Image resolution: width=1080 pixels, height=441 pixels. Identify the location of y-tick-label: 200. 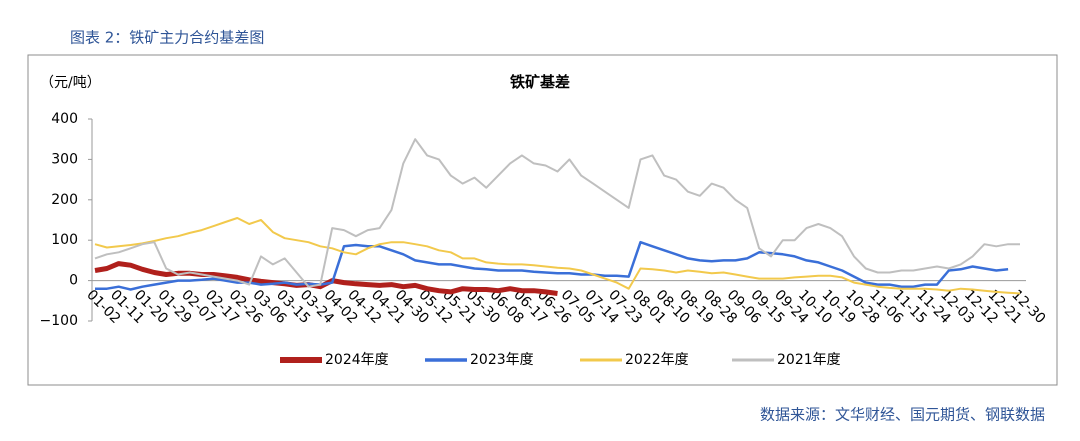
(64, 200).